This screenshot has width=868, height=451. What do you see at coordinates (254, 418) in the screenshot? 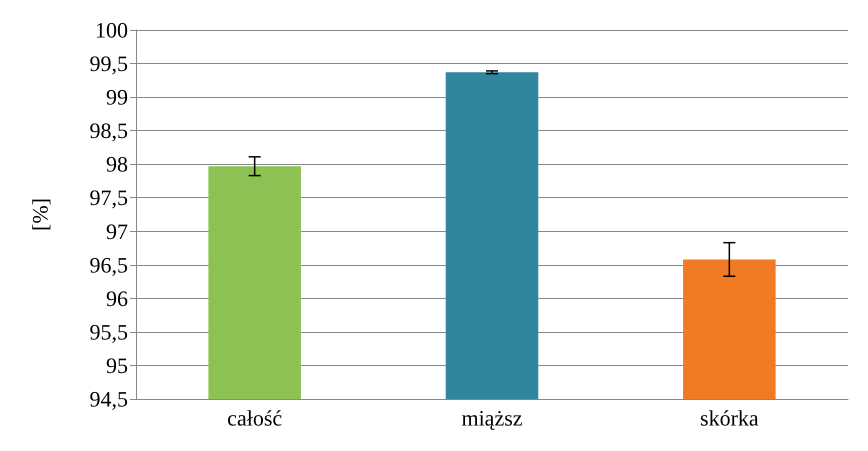
I see `x-tick-label: całość` at bounding box center [254, 418].